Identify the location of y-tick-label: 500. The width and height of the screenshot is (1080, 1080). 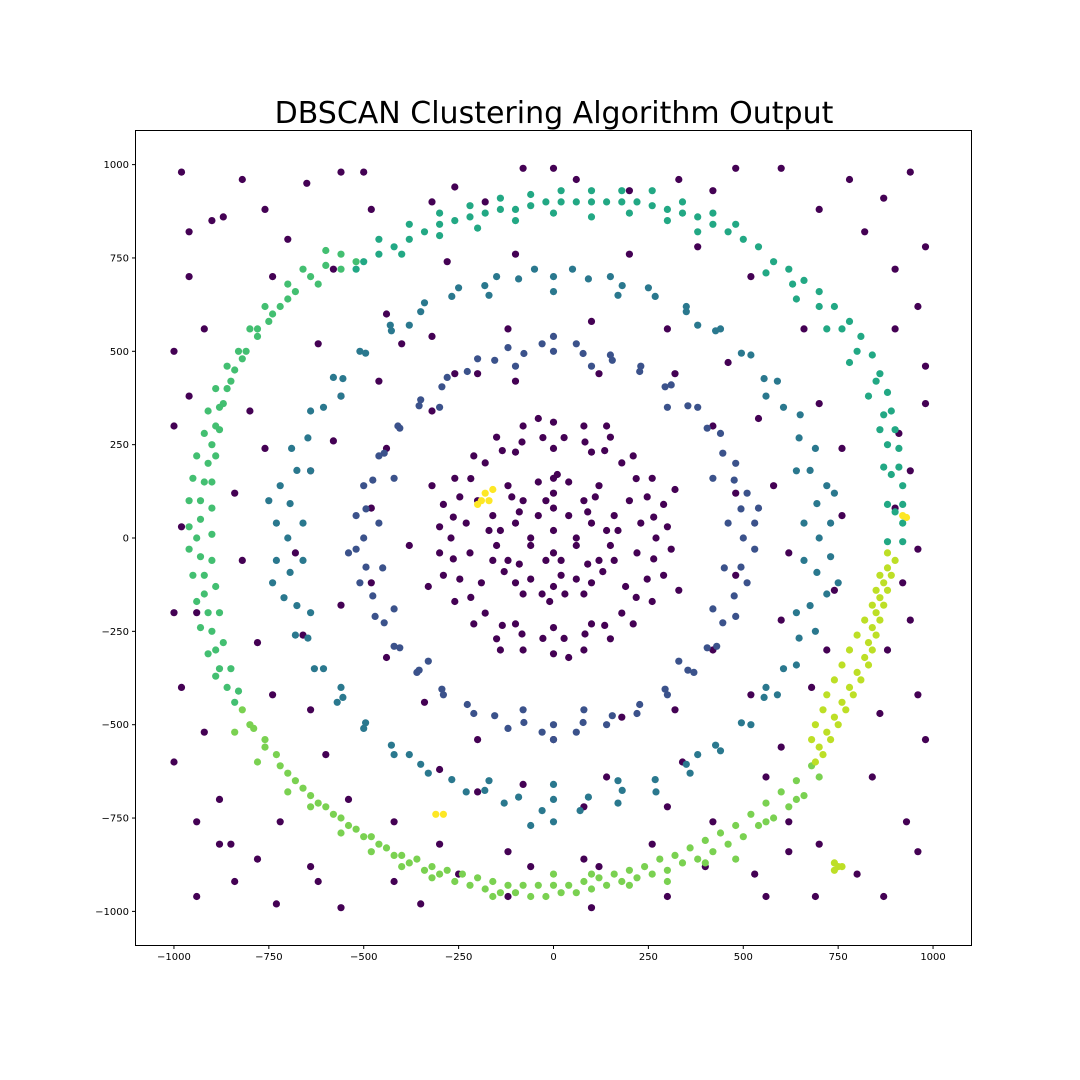
(119, 352).